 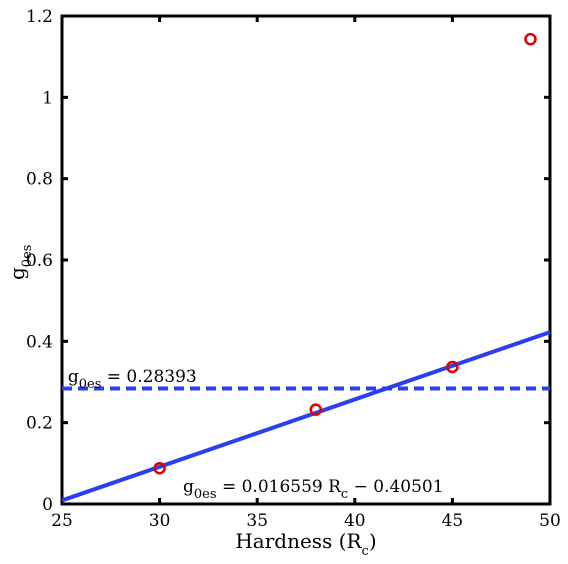 What do you see at coordinates (280, 487) in the screenshot?
I see `fit-annotation-mid: = 0.016559 R` at bounding box center [280, 487].